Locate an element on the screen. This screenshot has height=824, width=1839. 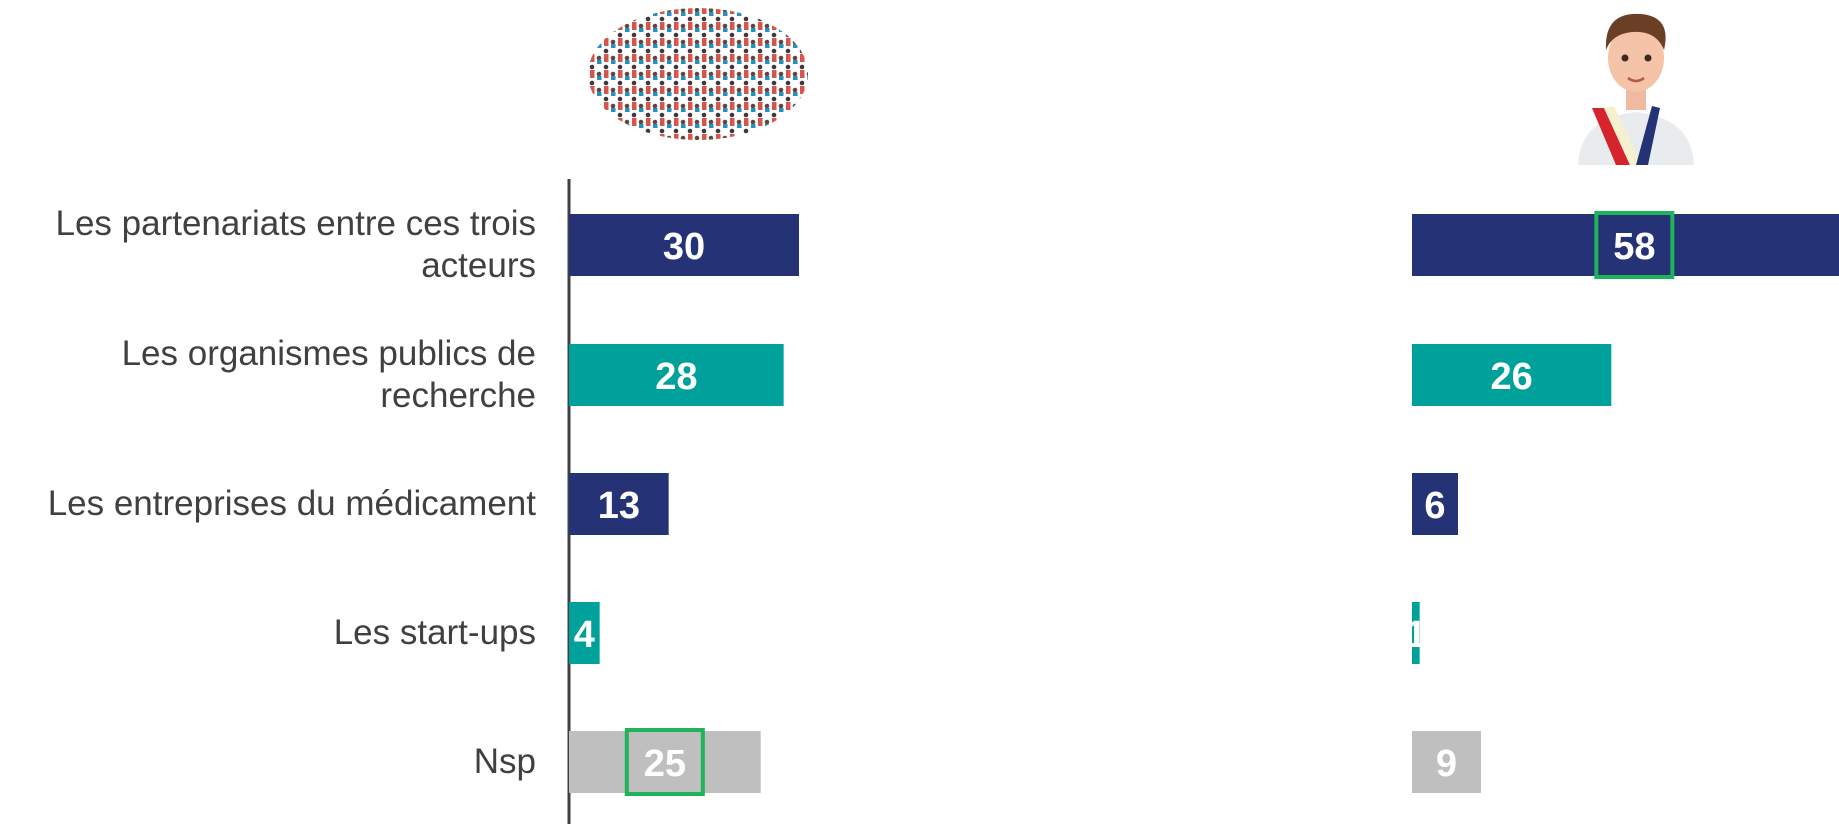
value-label: 9 is located at coordinates (1446, 764).